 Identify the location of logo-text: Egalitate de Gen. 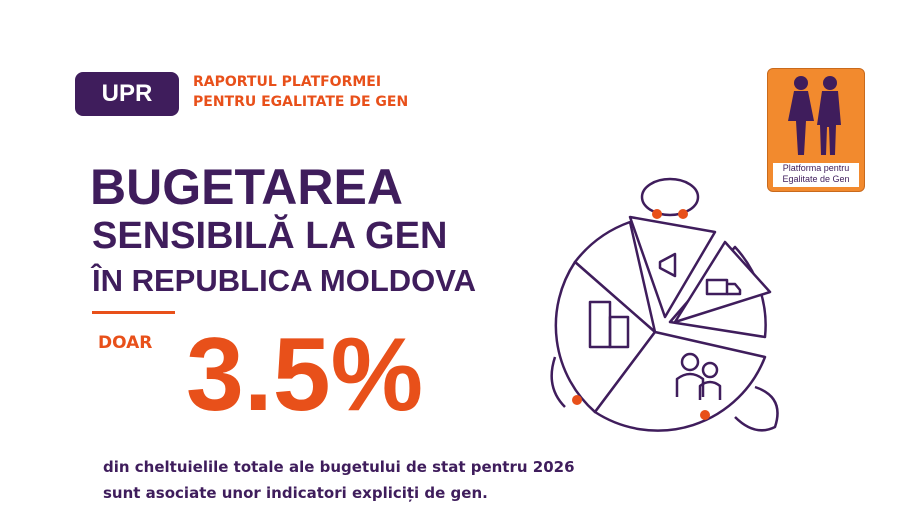
(816, 179).